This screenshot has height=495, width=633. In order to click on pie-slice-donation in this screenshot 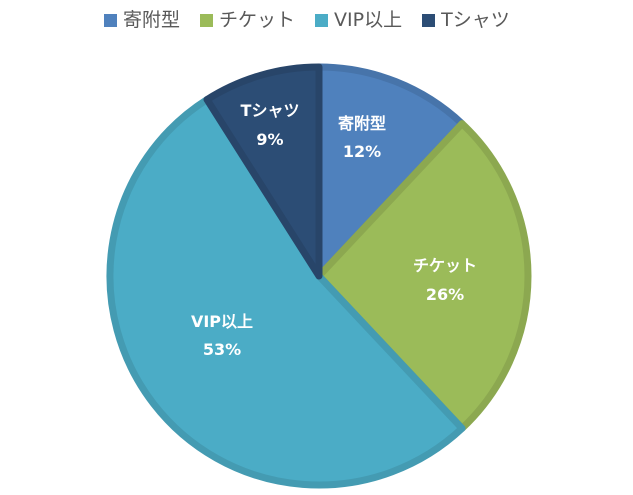, I will do `click(390, 171)`.